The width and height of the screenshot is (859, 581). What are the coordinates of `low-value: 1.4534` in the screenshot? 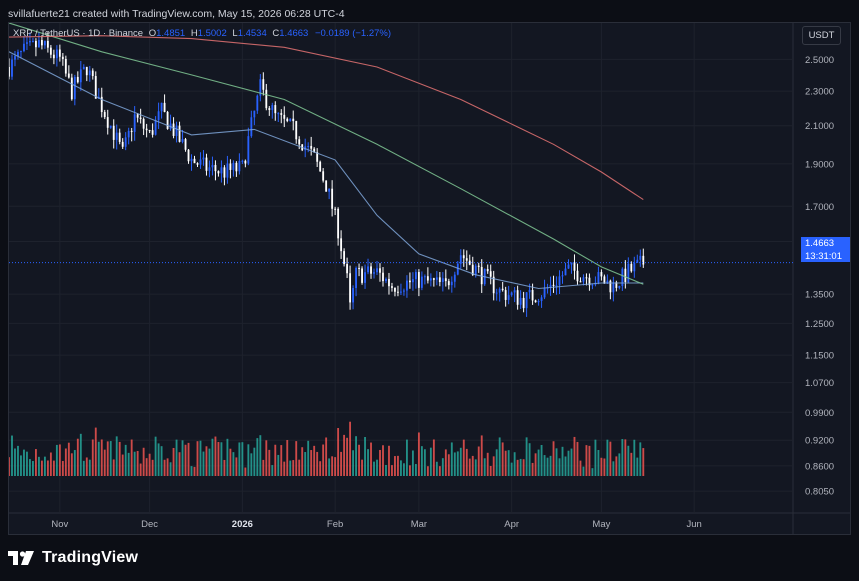 It's located at (252, 33).